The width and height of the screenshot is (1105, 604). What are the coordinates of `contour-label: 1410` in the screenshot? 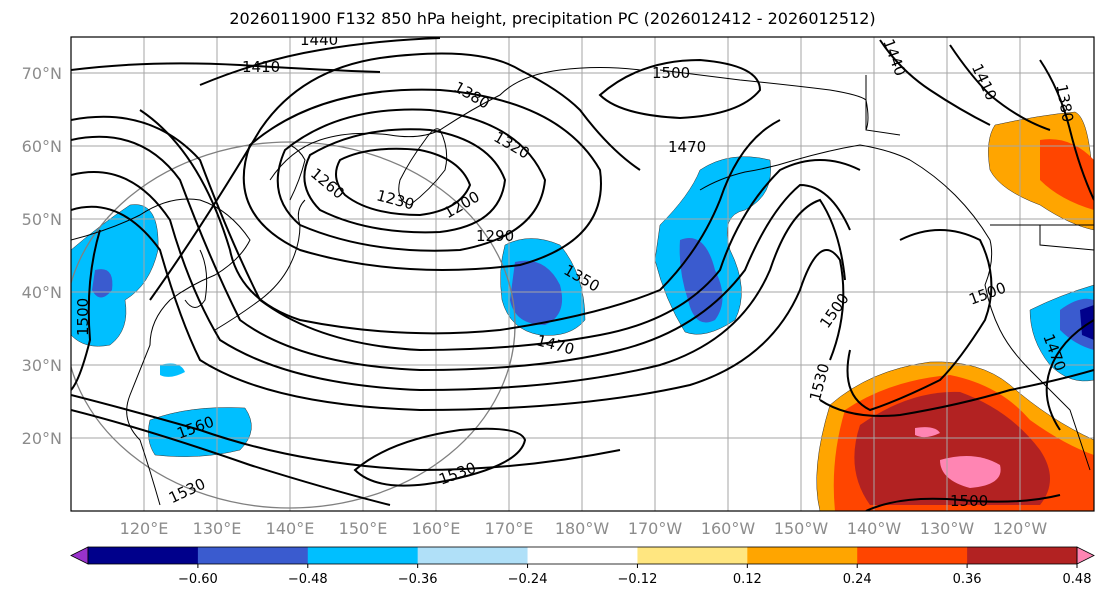 It's located at (261, 67).